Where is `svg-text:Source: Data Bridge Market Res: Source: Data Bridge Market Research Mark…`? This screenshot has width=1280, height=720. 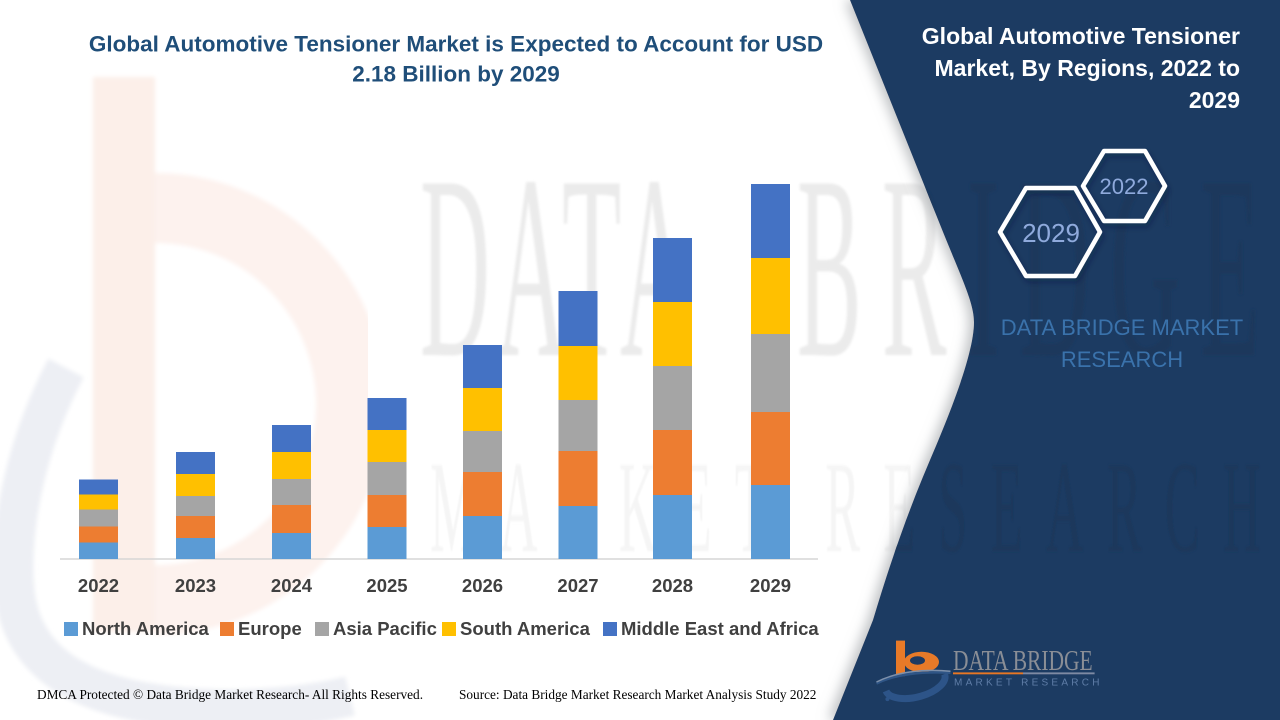
svg-text:Source: Data Bridge Market Res: Source: Data Bridge Market Research Mark… is located at coordinates (637, 694).